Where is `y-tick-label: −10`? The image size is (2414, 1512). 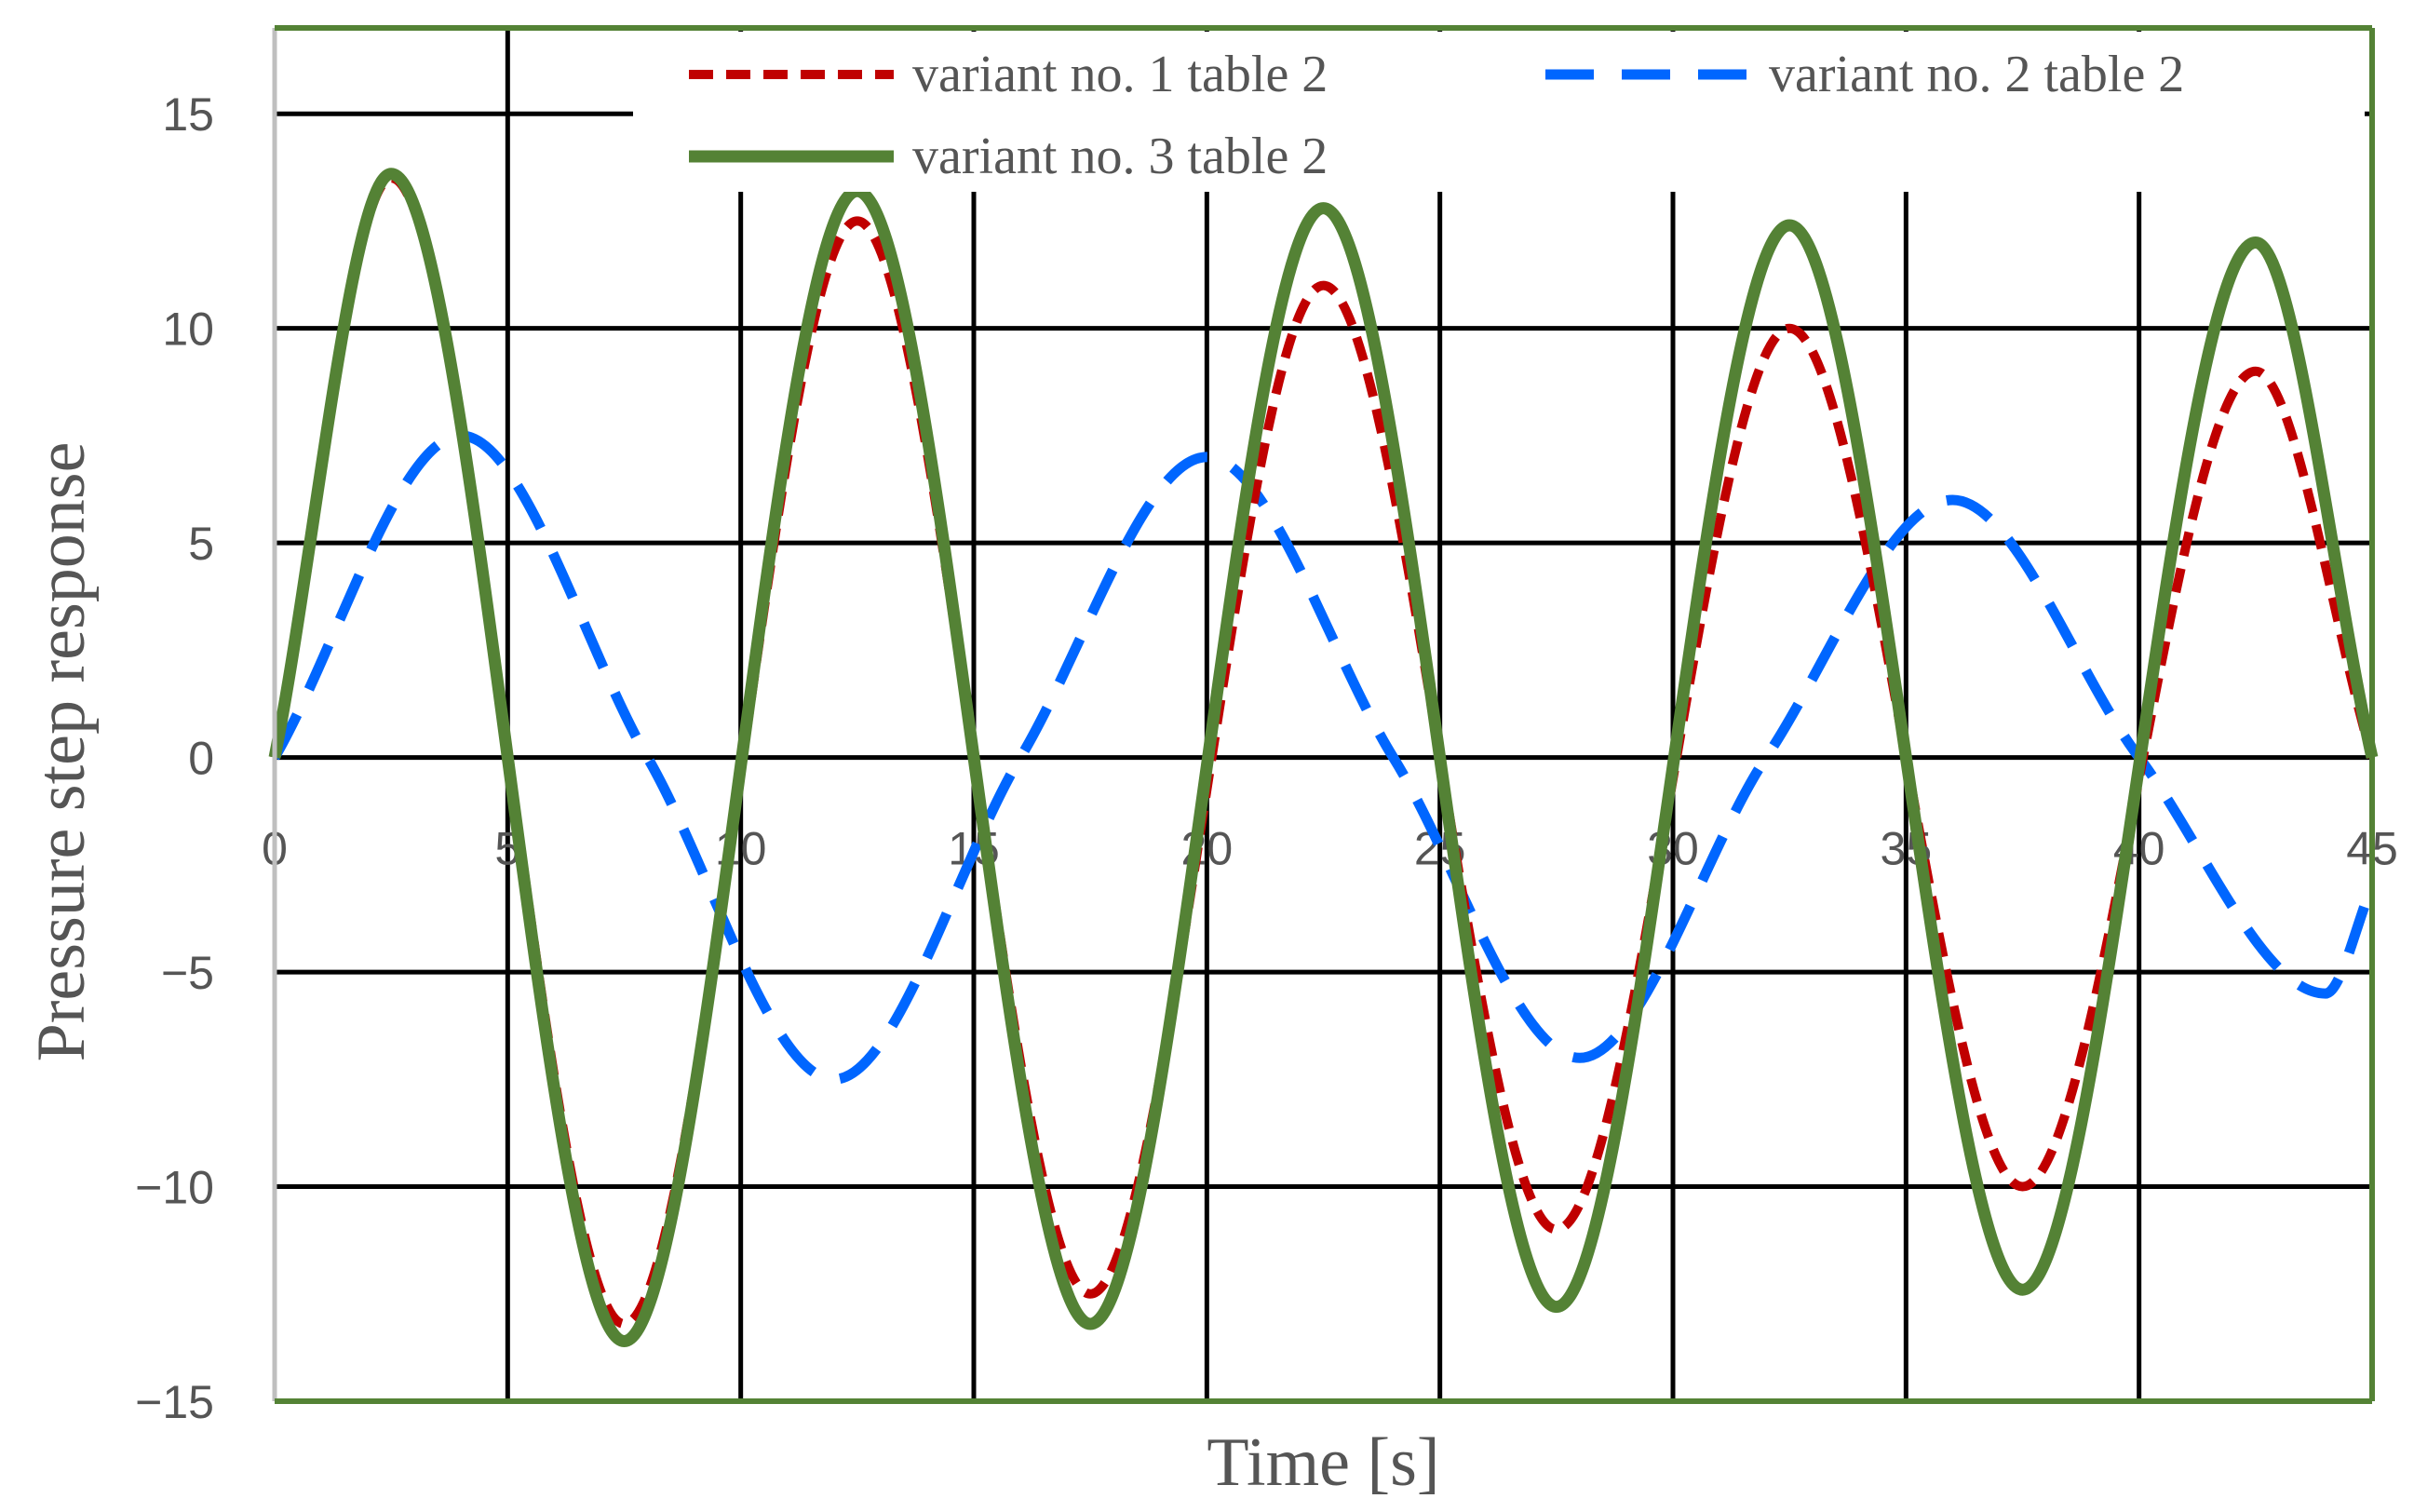 y-tick-label: −10 is located at coordinates (174, 1188).